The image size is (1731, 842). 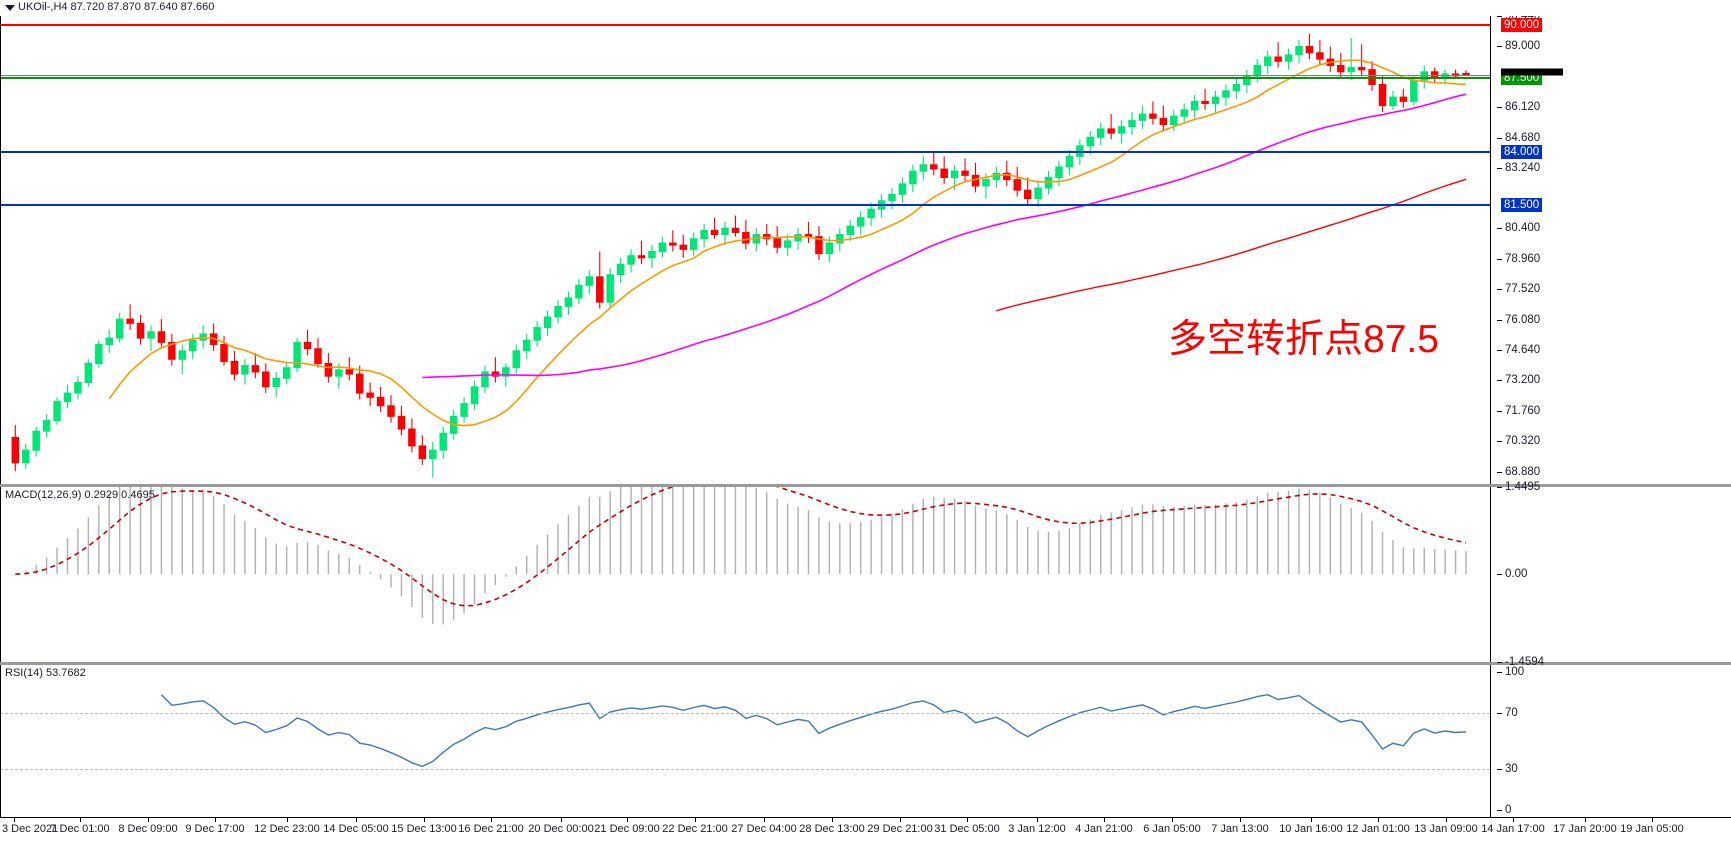 I want to click on time-axis-label: 14 Jan 17:00, so click(x=1513, y=829).